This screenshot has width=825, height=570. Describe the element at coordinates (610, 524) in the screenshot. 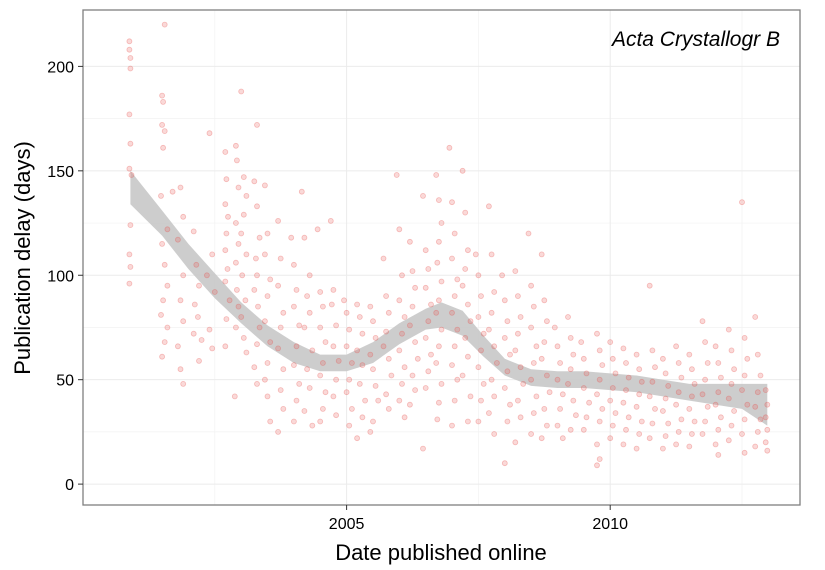

I see `x-tick-label: 2010` at that location.